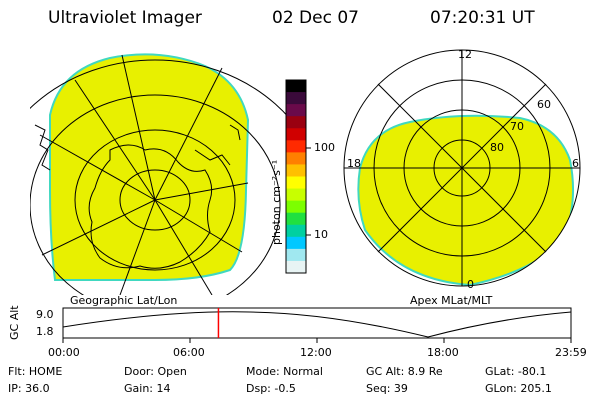  I want to click on info-glat: GLat: -80.1, so click(516, 371).